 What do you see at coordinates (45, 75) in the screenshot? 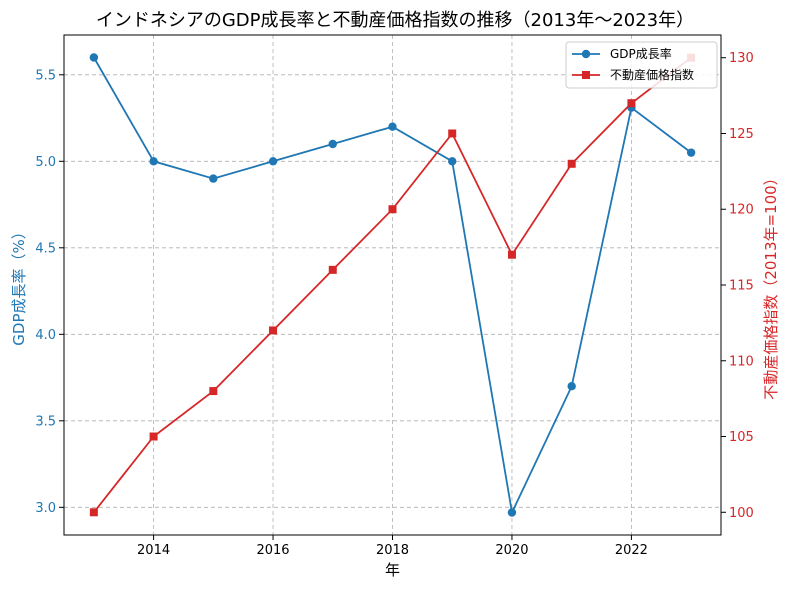
I see `left-tick-label: 5.5` at bounding box center [45, 75].